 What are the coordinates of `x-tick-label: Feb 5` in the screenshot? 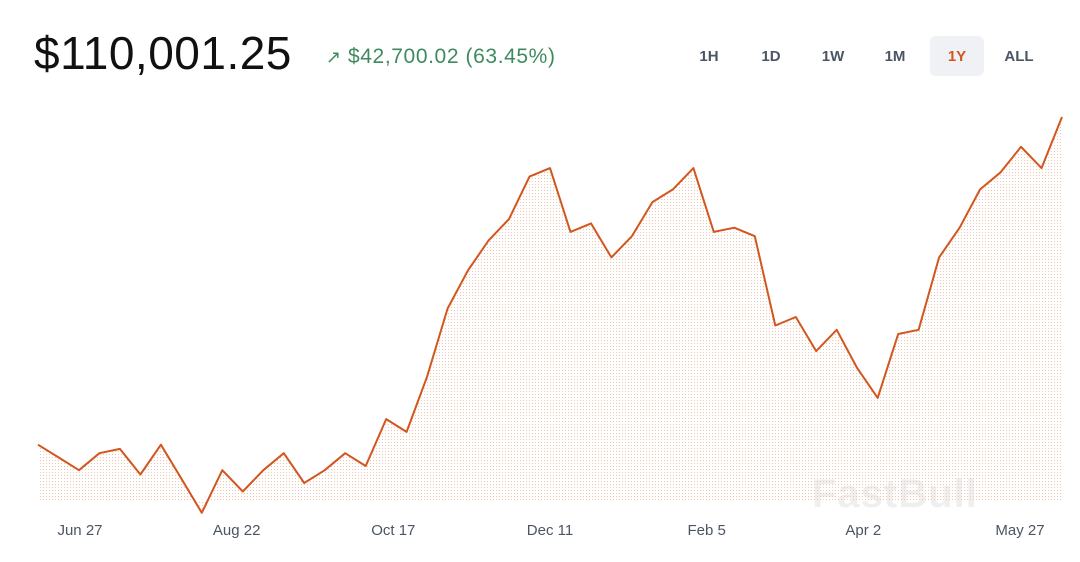 It's located at (707, 530).